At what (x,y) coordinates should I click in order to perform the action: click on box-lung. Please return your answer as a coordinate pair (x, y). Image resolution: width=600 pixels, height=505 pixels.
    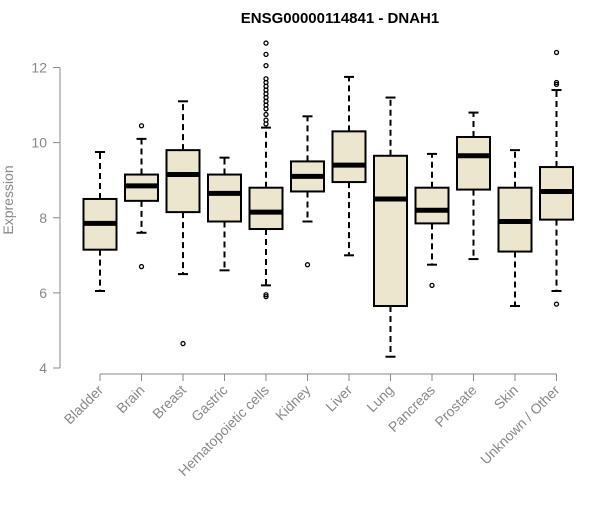
    Looking at the image, I should click on (390, 227).